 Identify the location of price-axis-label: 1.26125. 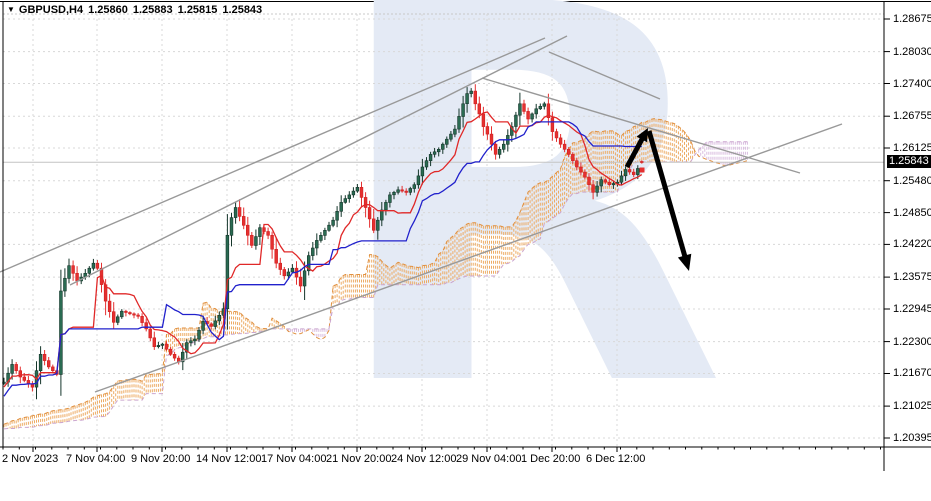
(912, 148).